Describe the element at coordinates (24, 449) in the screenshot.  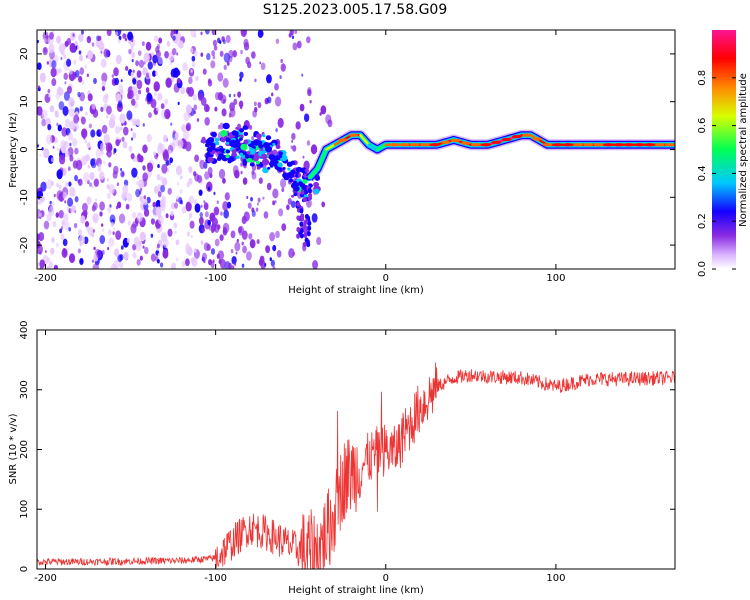
I see `snr-y-tick-label: 200` at that location.